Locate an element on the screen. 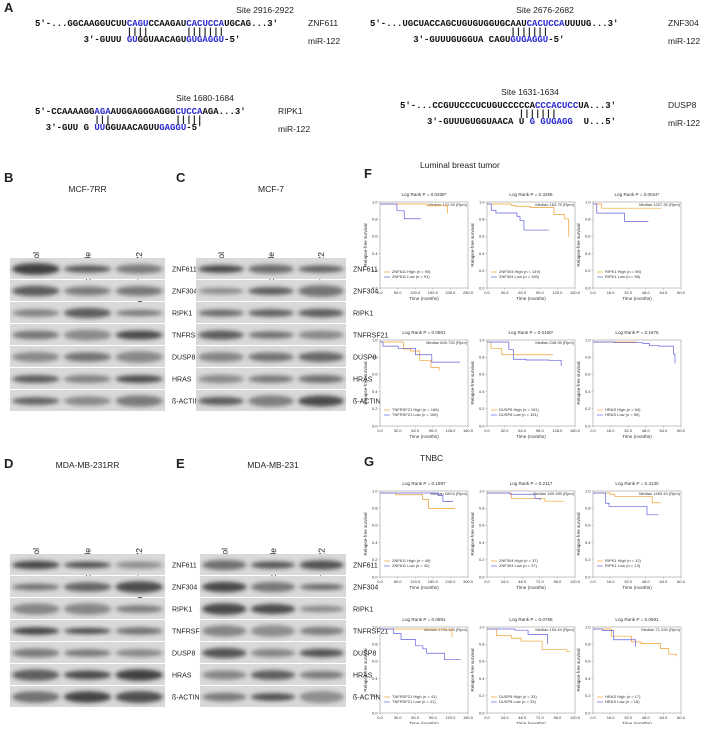  median-note: Median 154.44 (Rpm) is located at coordinates (554, 629).